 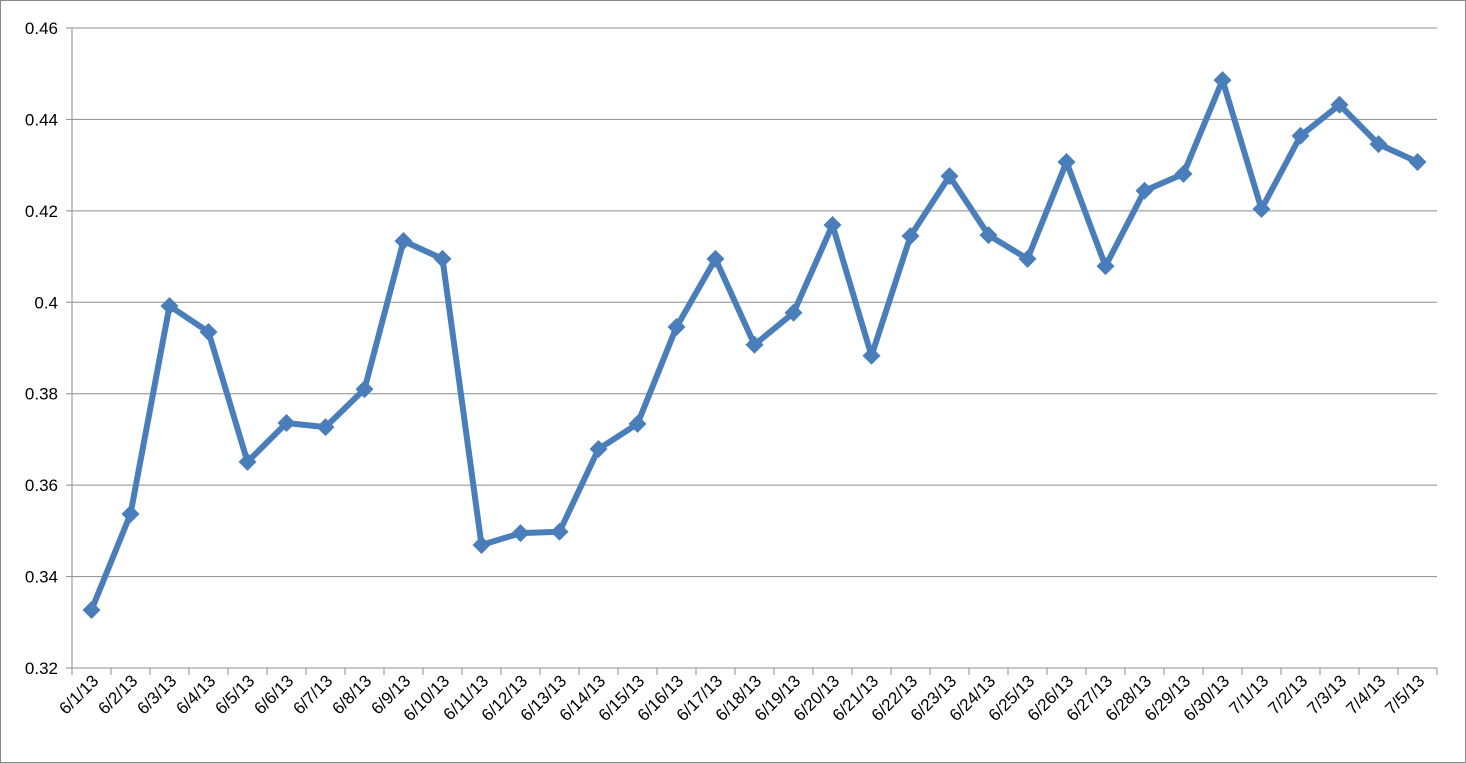 I want to click on y-tick-label: 0.44, so click(x=41, y=119).